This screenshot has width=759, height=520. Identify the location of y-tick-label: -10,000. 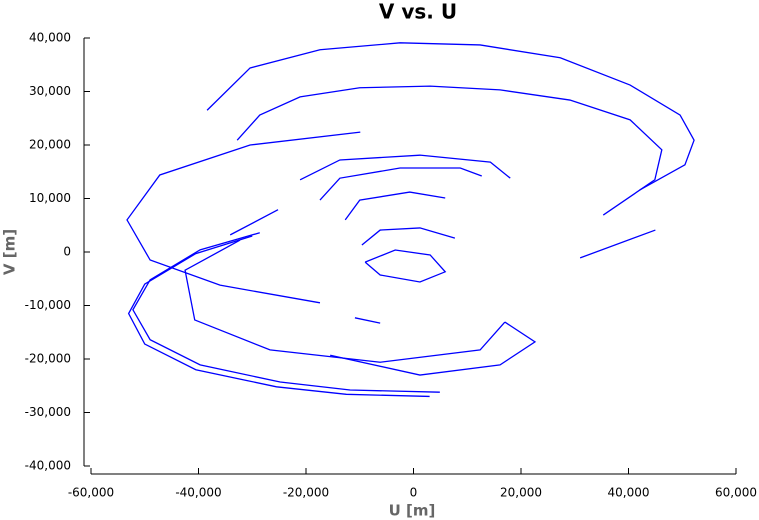
(48, 305).